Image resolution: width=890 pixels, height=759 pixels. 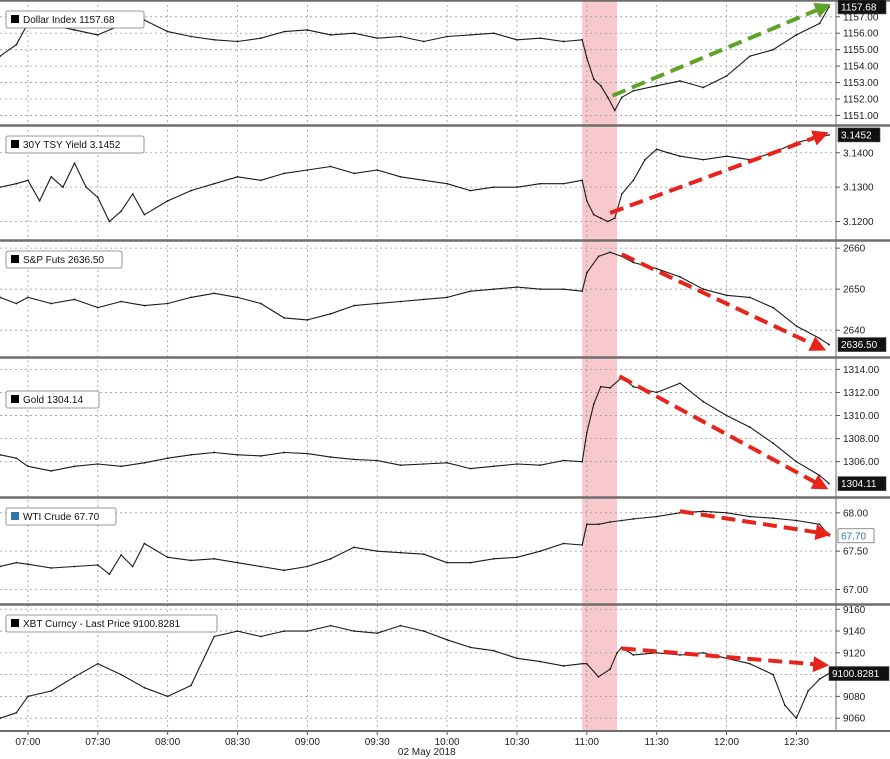 I want to click on y-tick-label: 1306.00, so click(x=861, y=462).